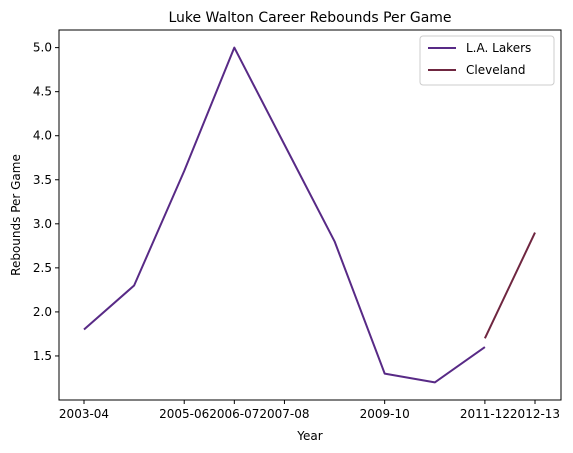 The image size is (573, 453). I want to click on chart-title: Luke Walton Career Rebounds Per Game, so click(309, 18).